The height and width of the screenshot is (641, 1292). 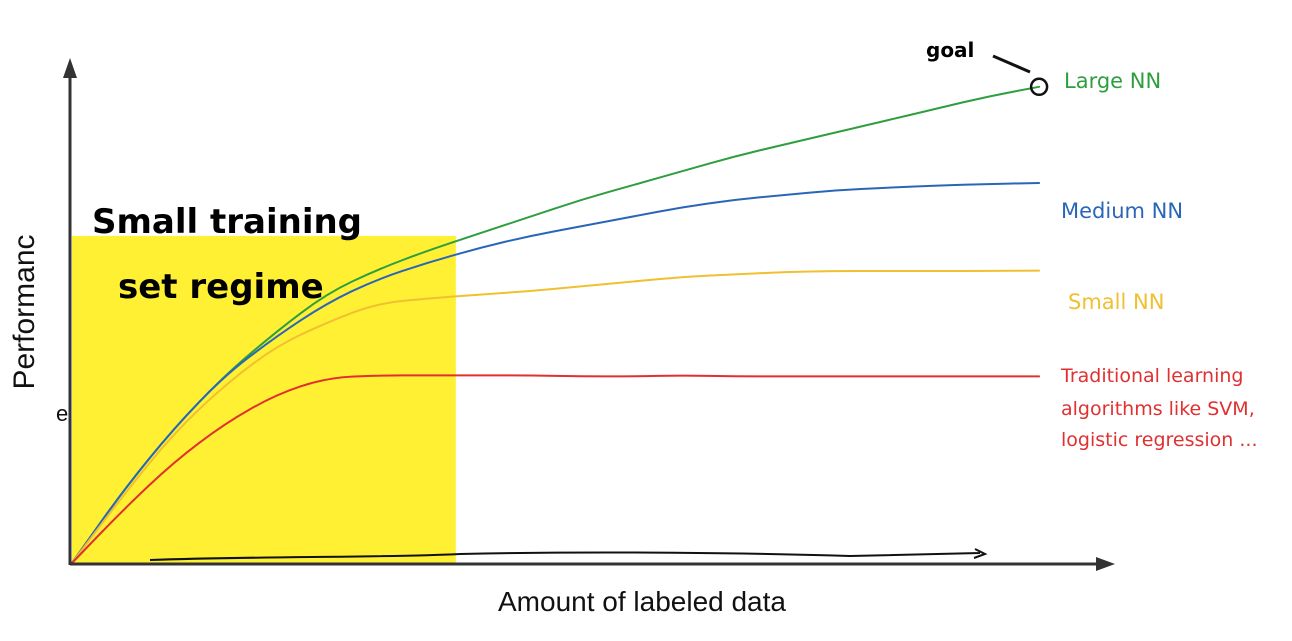 I want to click on x-axis-arrow, so click(x=1105, y=564).